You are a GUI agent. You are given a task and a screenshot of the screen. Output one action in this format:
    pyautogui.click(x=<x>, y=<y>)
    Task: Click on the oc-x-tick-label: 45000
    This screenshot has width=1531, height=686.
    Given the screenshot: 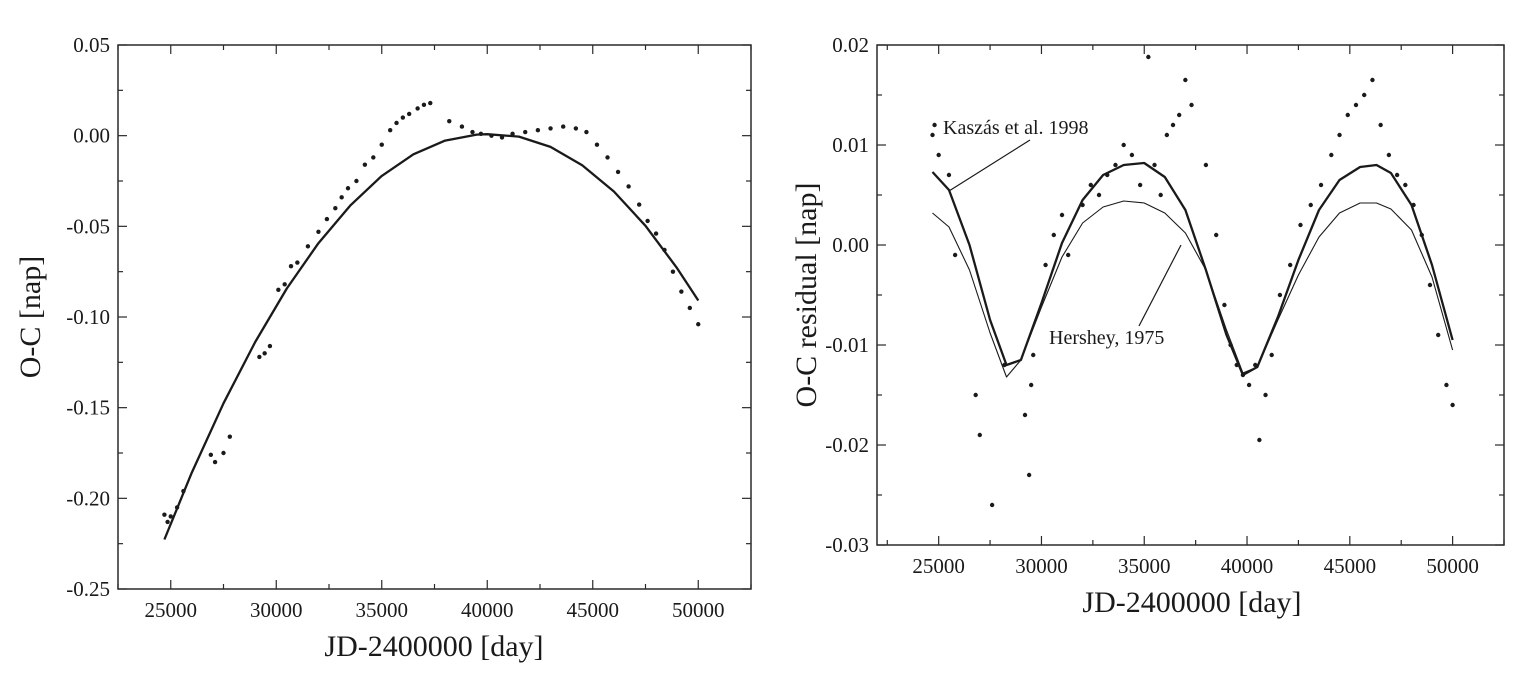 What is the action you would take?
    pyautogui.click(x=593, y=610)
    